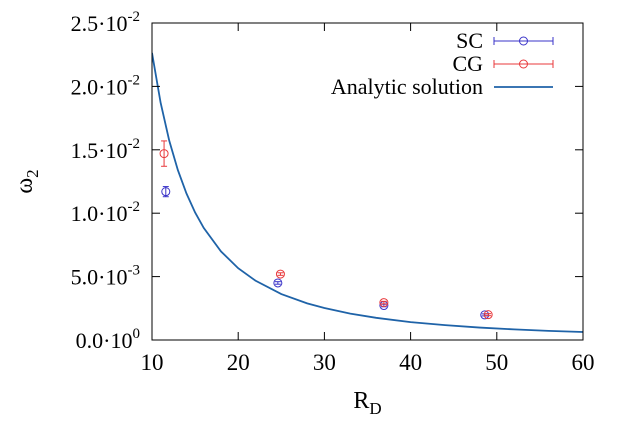 The image size is (623, 441). I want to click on legend-entry-analytic-solution: Analytic solution, so click(442, 86).